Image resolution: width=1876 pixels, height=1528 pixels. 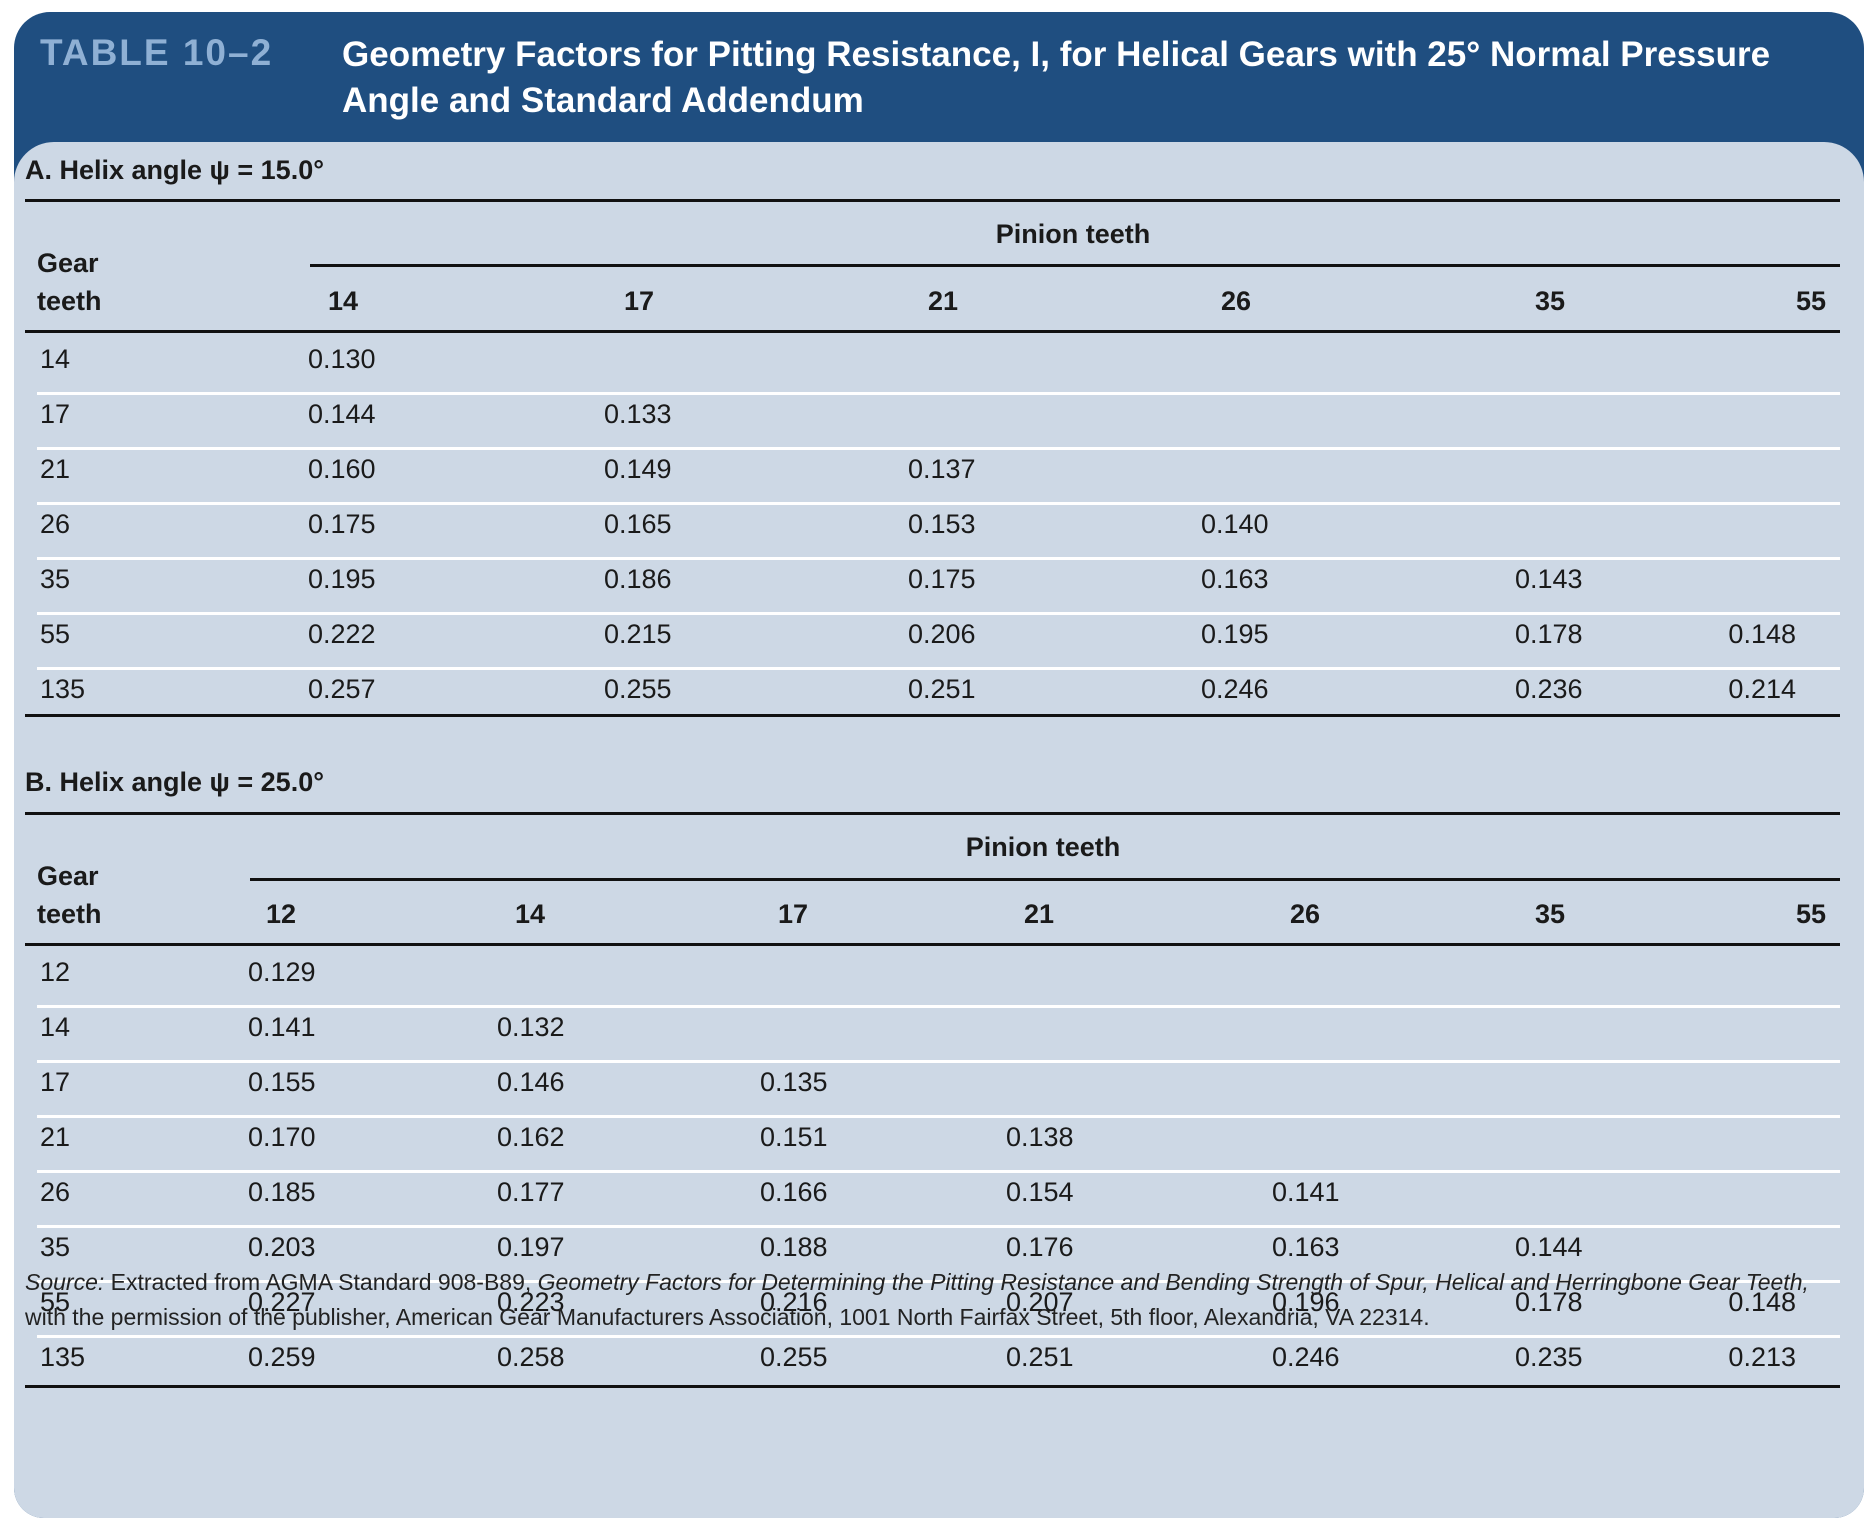 I want to click on table-cell: 0.165, so click(x=638, y=524).